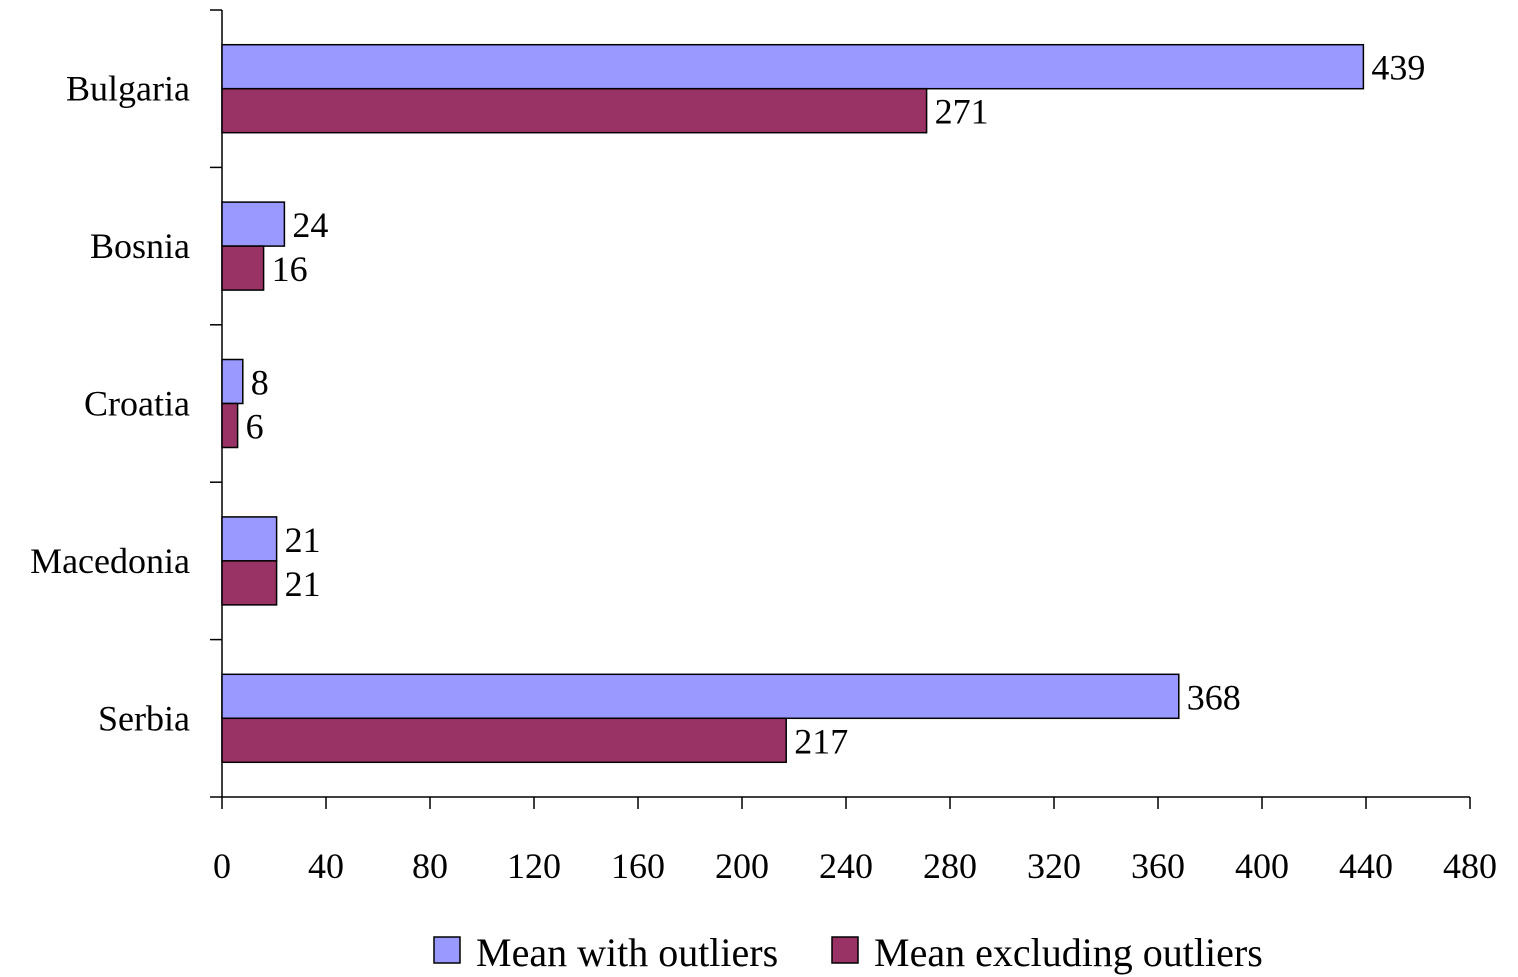 The height and width of the screenshot is (977, 1518). I want to click on x-tick-label: 0, so click(222, 866).